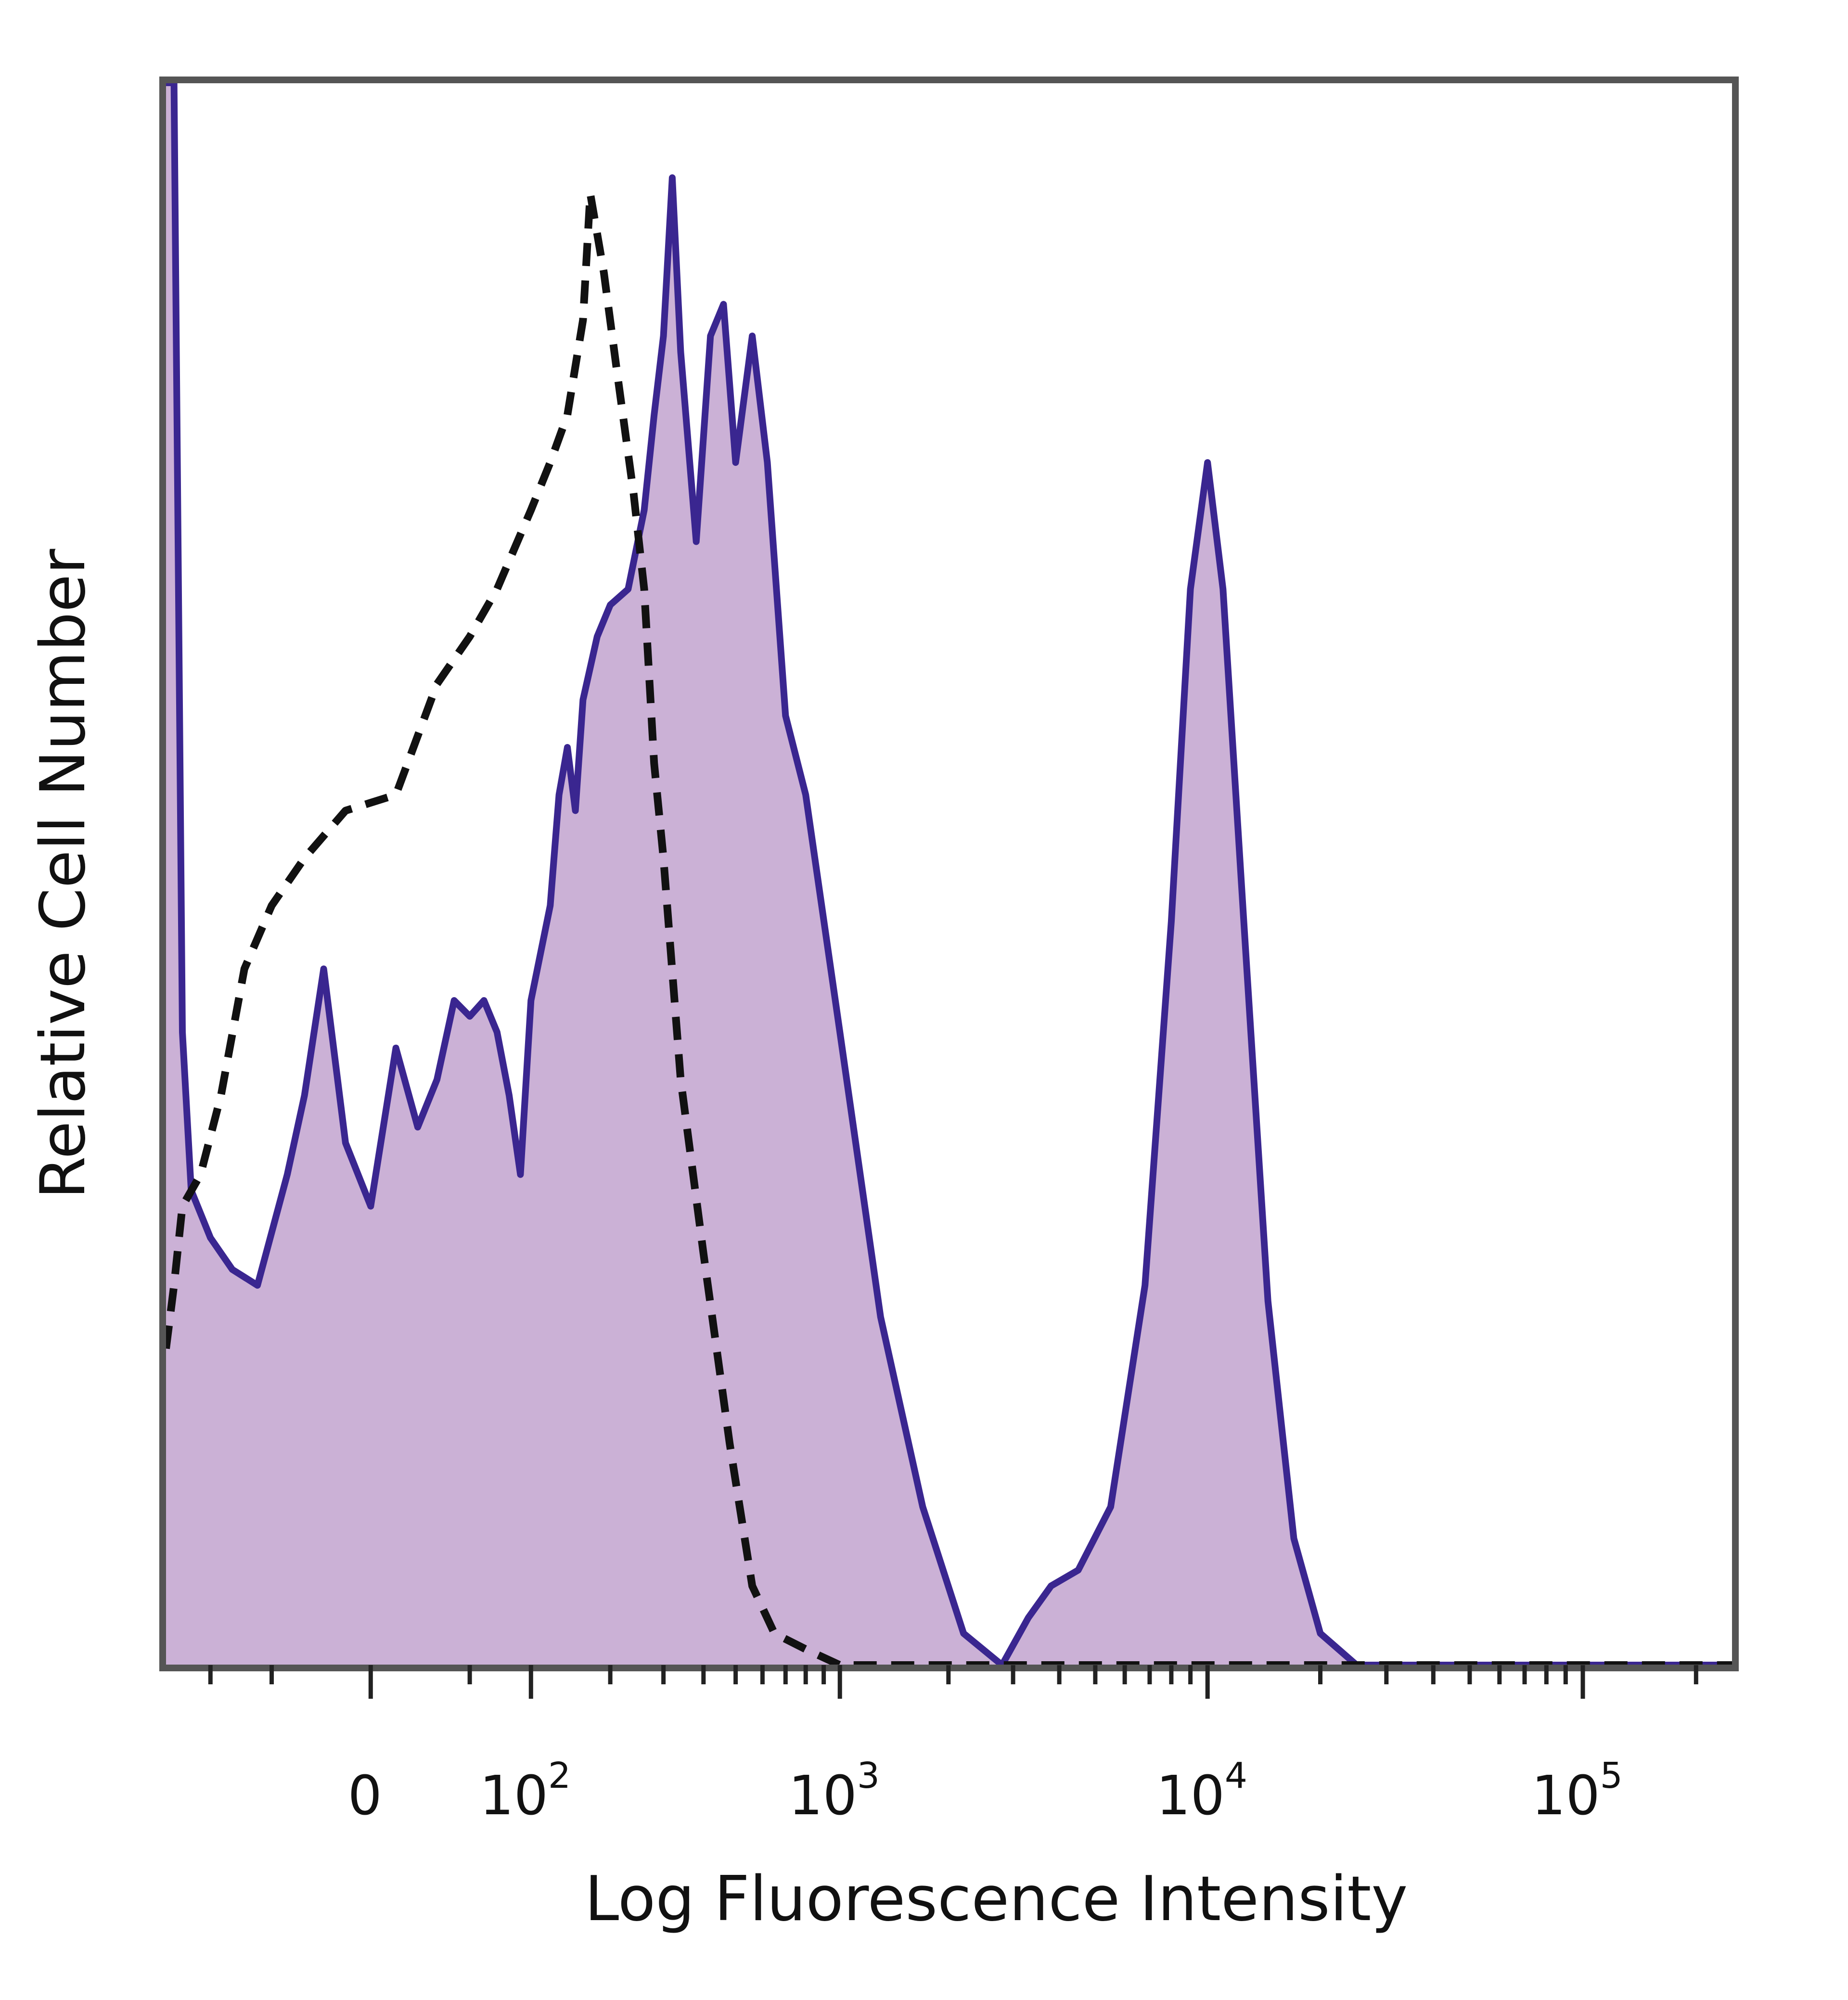 The height and width of the screenshot is (2000, 1848). Describe the element at coordinates (996, 1899) in the screenshot. I see `x-axis-label: Log Fluorescence Intensity` at that location.